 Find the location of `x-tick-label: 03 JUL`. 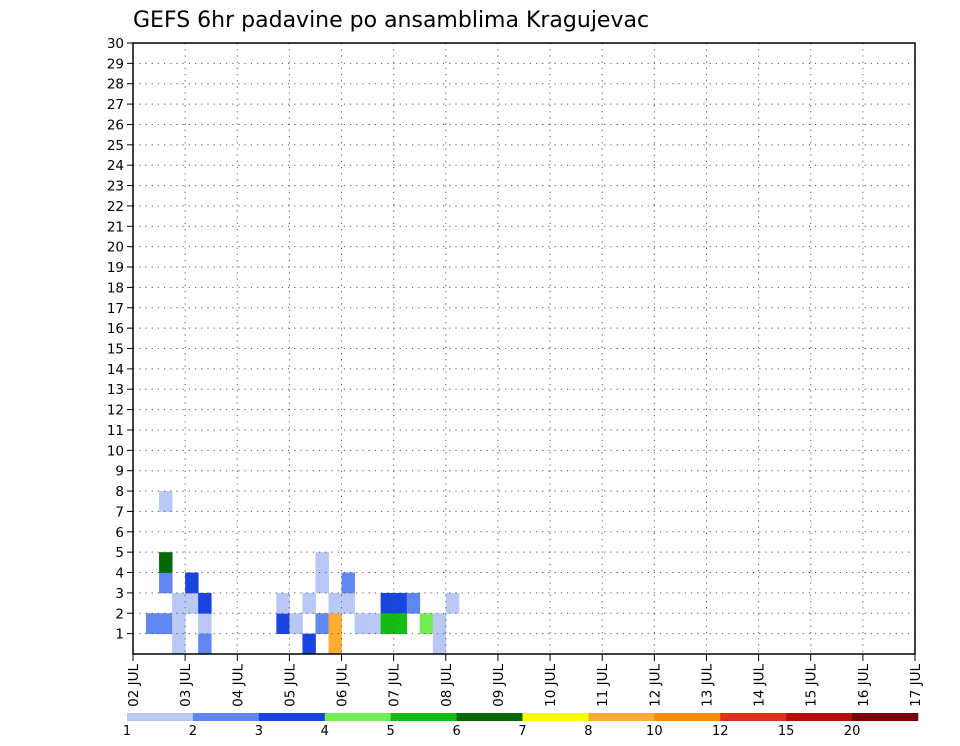

x-tick-label: 03 JUL is located at coordinates (186, 685).